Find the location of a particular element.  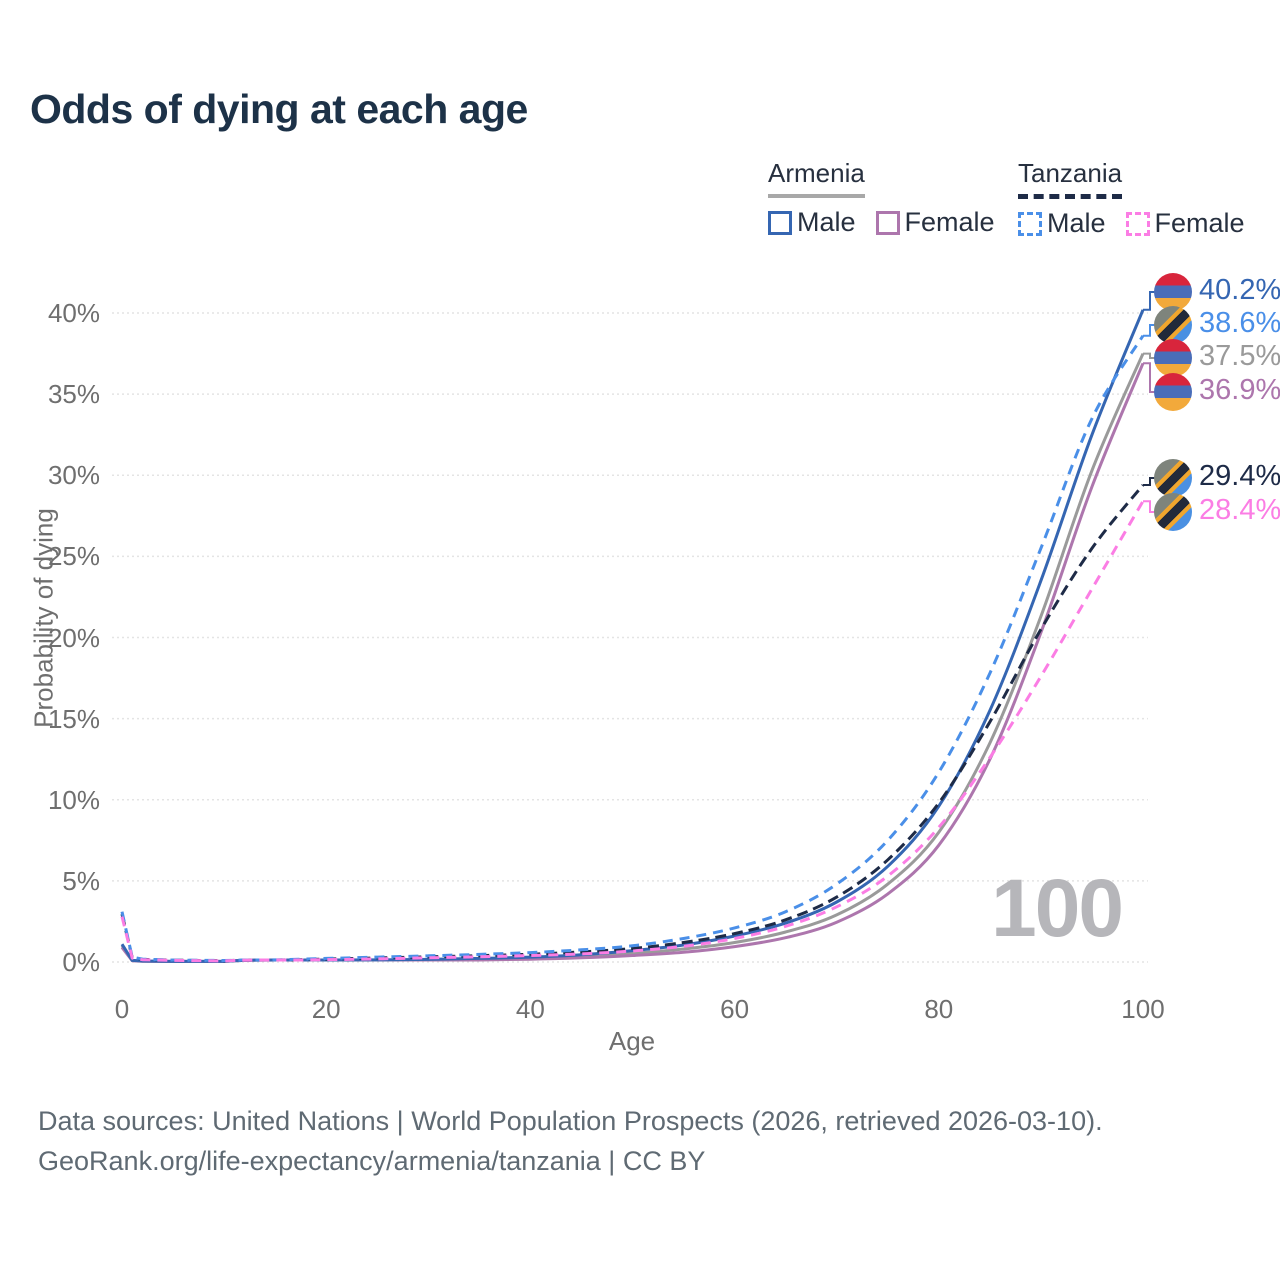

legend-item-armenia-female: Female is located at coordinates (935, 222).